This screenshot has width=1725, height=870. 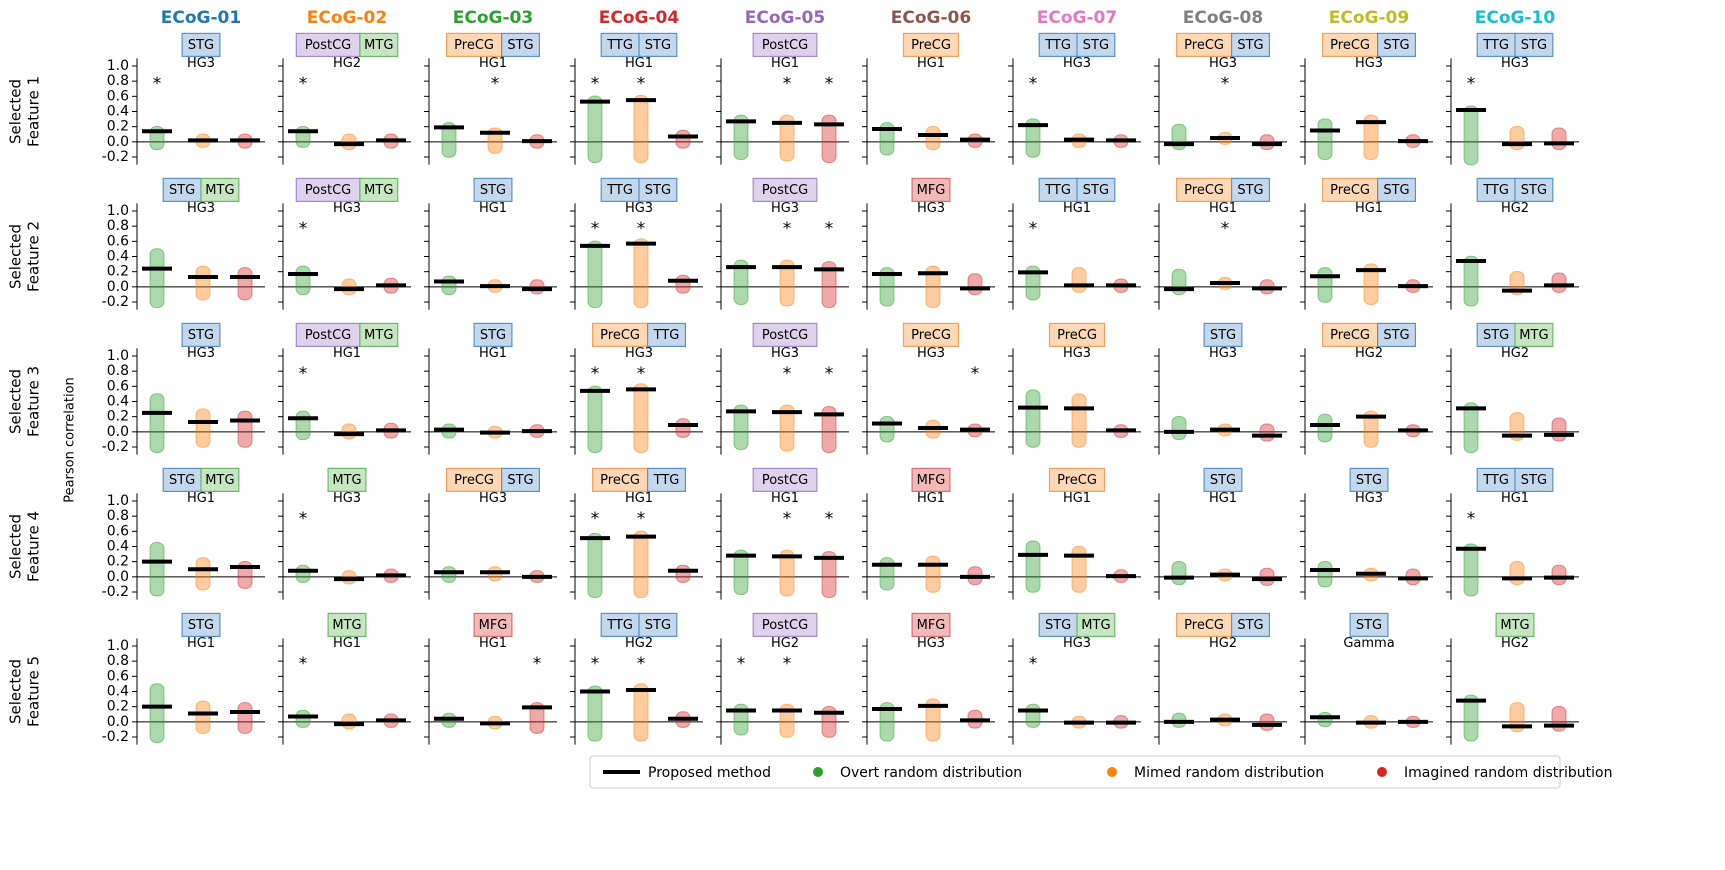 I want to click on legend-box, so click(x=1075, y=772).